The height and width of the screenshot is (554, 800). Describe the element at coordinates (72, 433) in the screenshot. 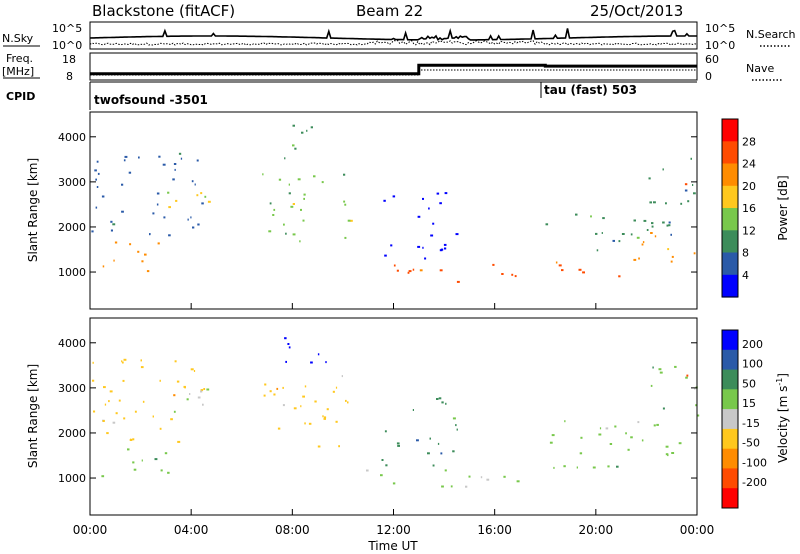

I see `ytick-label: 2000` at that location.